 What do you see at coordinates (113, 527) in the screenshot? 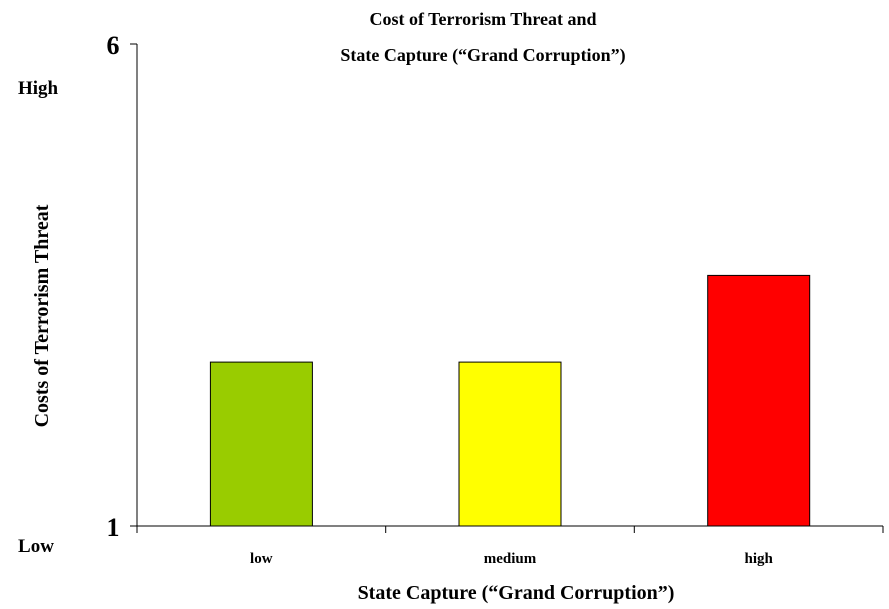
I see `y-tick-label-bottom: 1` at bounding box center [113, 527].